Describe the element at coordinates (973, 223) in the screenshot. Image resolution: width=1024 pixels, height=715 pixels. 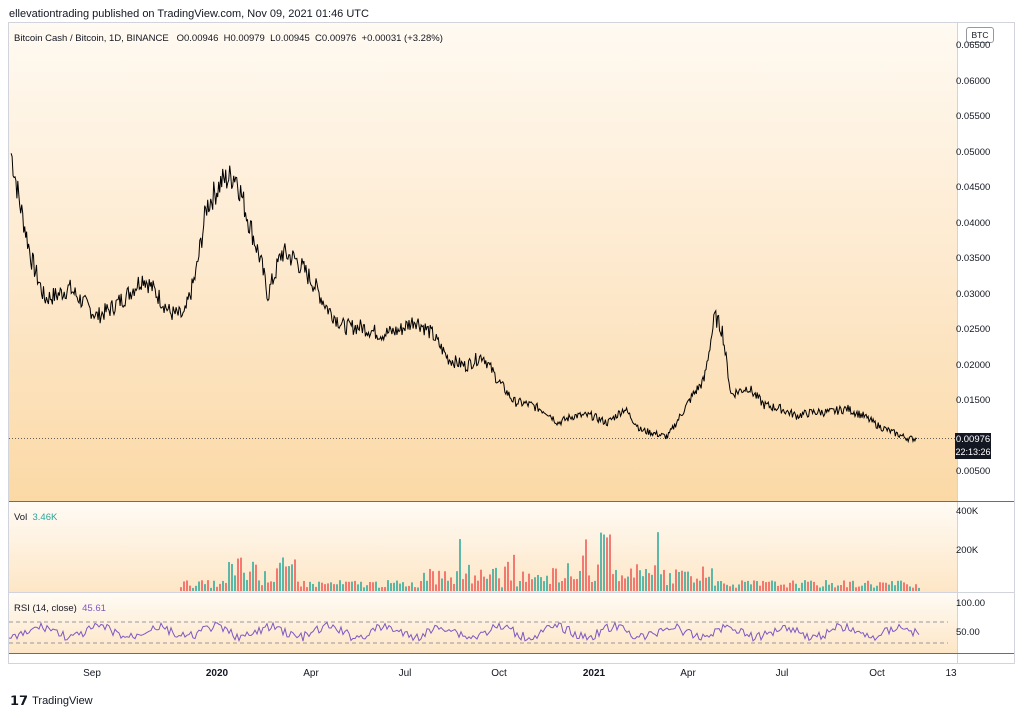
I see `y-tick-label: 0.04000` at that location.